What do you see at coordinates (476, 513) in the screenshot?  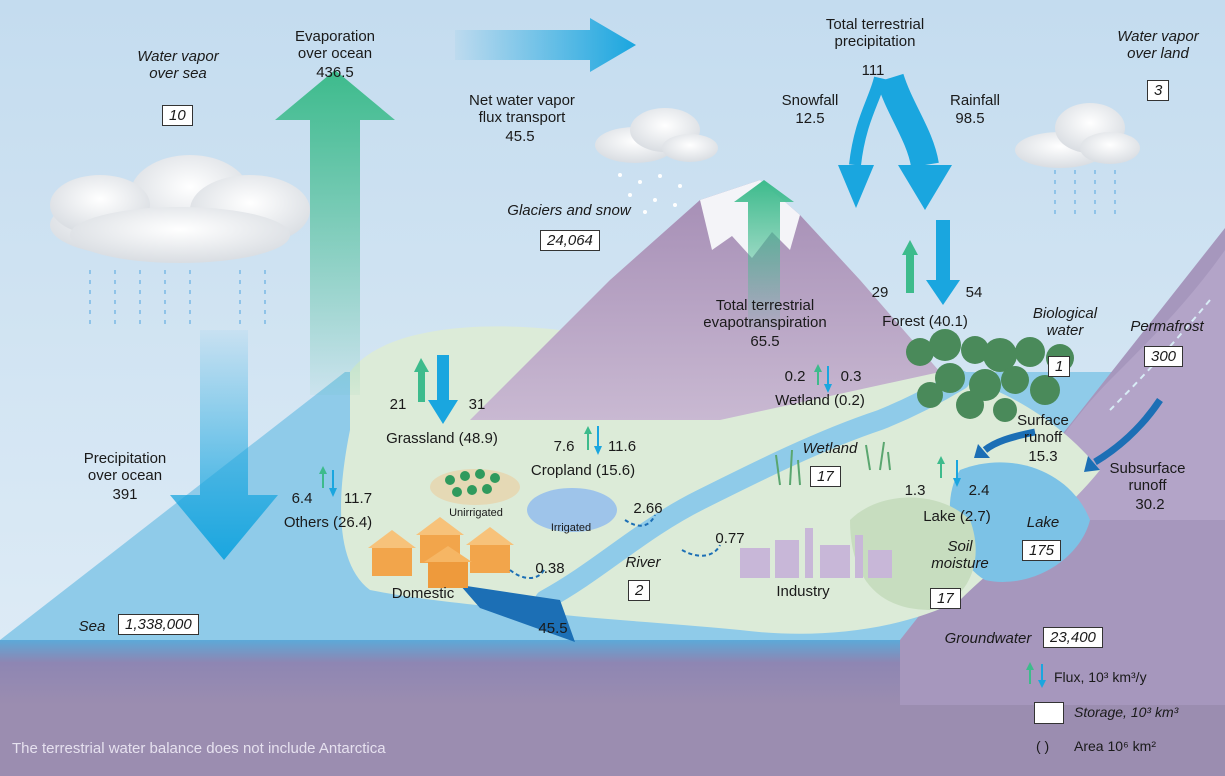 I see `unirrigated-label: Unirrigated` at bounding box center [476, 513].